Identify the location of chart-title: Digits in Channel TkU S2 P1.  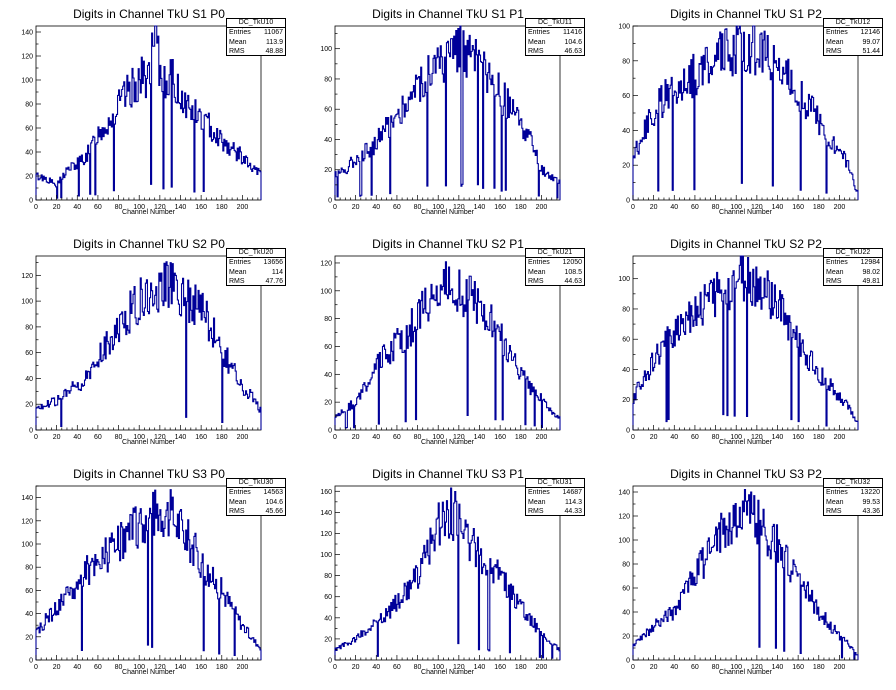
(448, 244).